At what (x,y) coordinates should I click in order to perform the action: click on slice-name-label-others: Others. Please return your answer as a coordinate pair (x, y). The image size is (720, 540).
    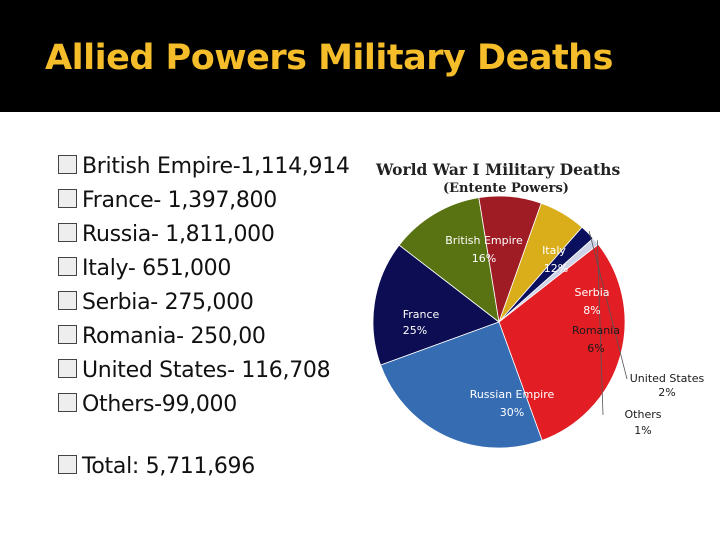
    Looking at the image, I should click on (643, 414).